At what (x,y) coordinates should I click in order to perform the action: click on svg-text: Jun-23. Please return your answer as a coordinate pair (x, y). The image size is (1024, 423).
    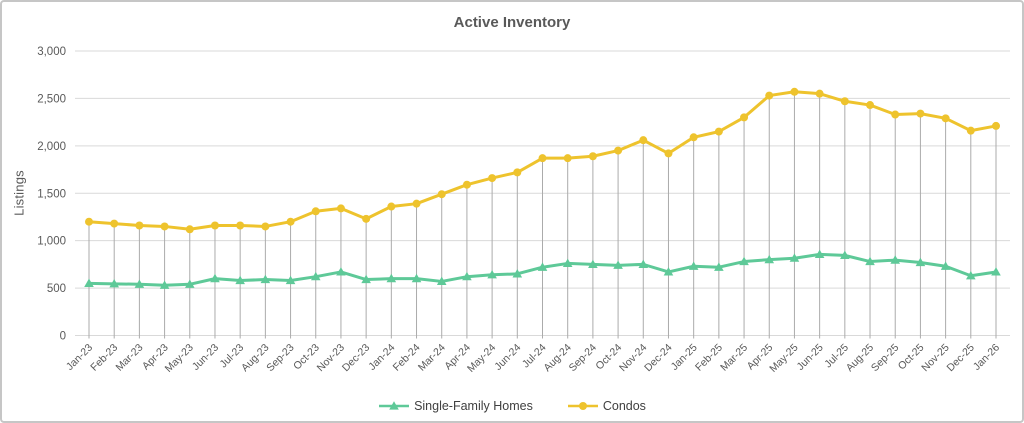
    Looking at the image, I should click on (205, 357).